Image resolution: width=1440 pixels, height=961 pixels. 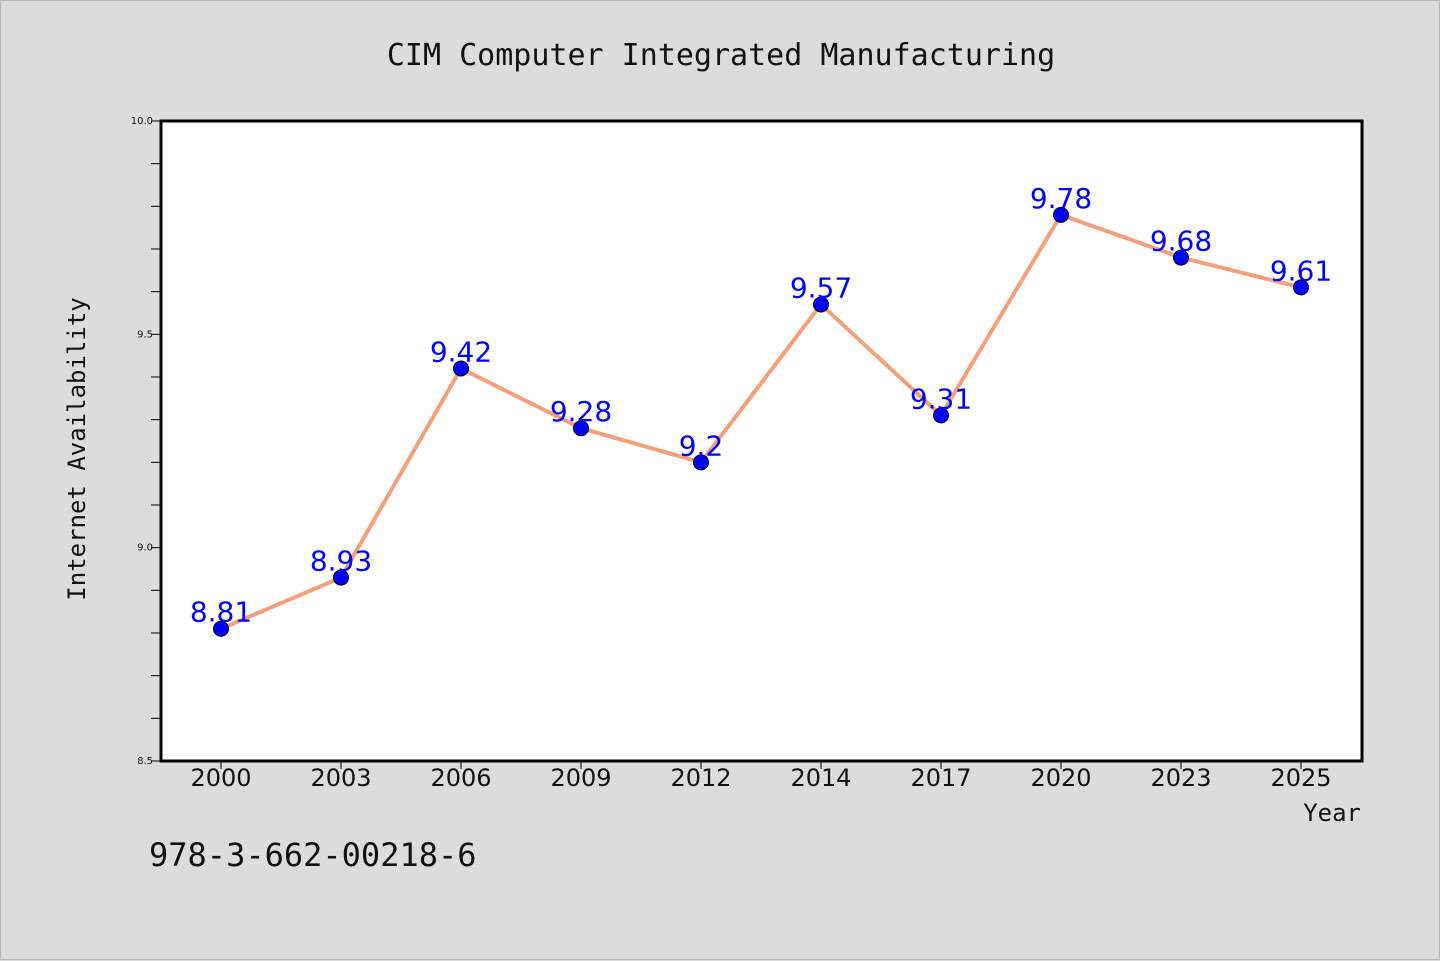 What do you see at coordinates (146, 441) in the screenshot?
I see `y-axis-ticks: 8.5 9.0 9.5 10.0` at bounding box center [146, 441].